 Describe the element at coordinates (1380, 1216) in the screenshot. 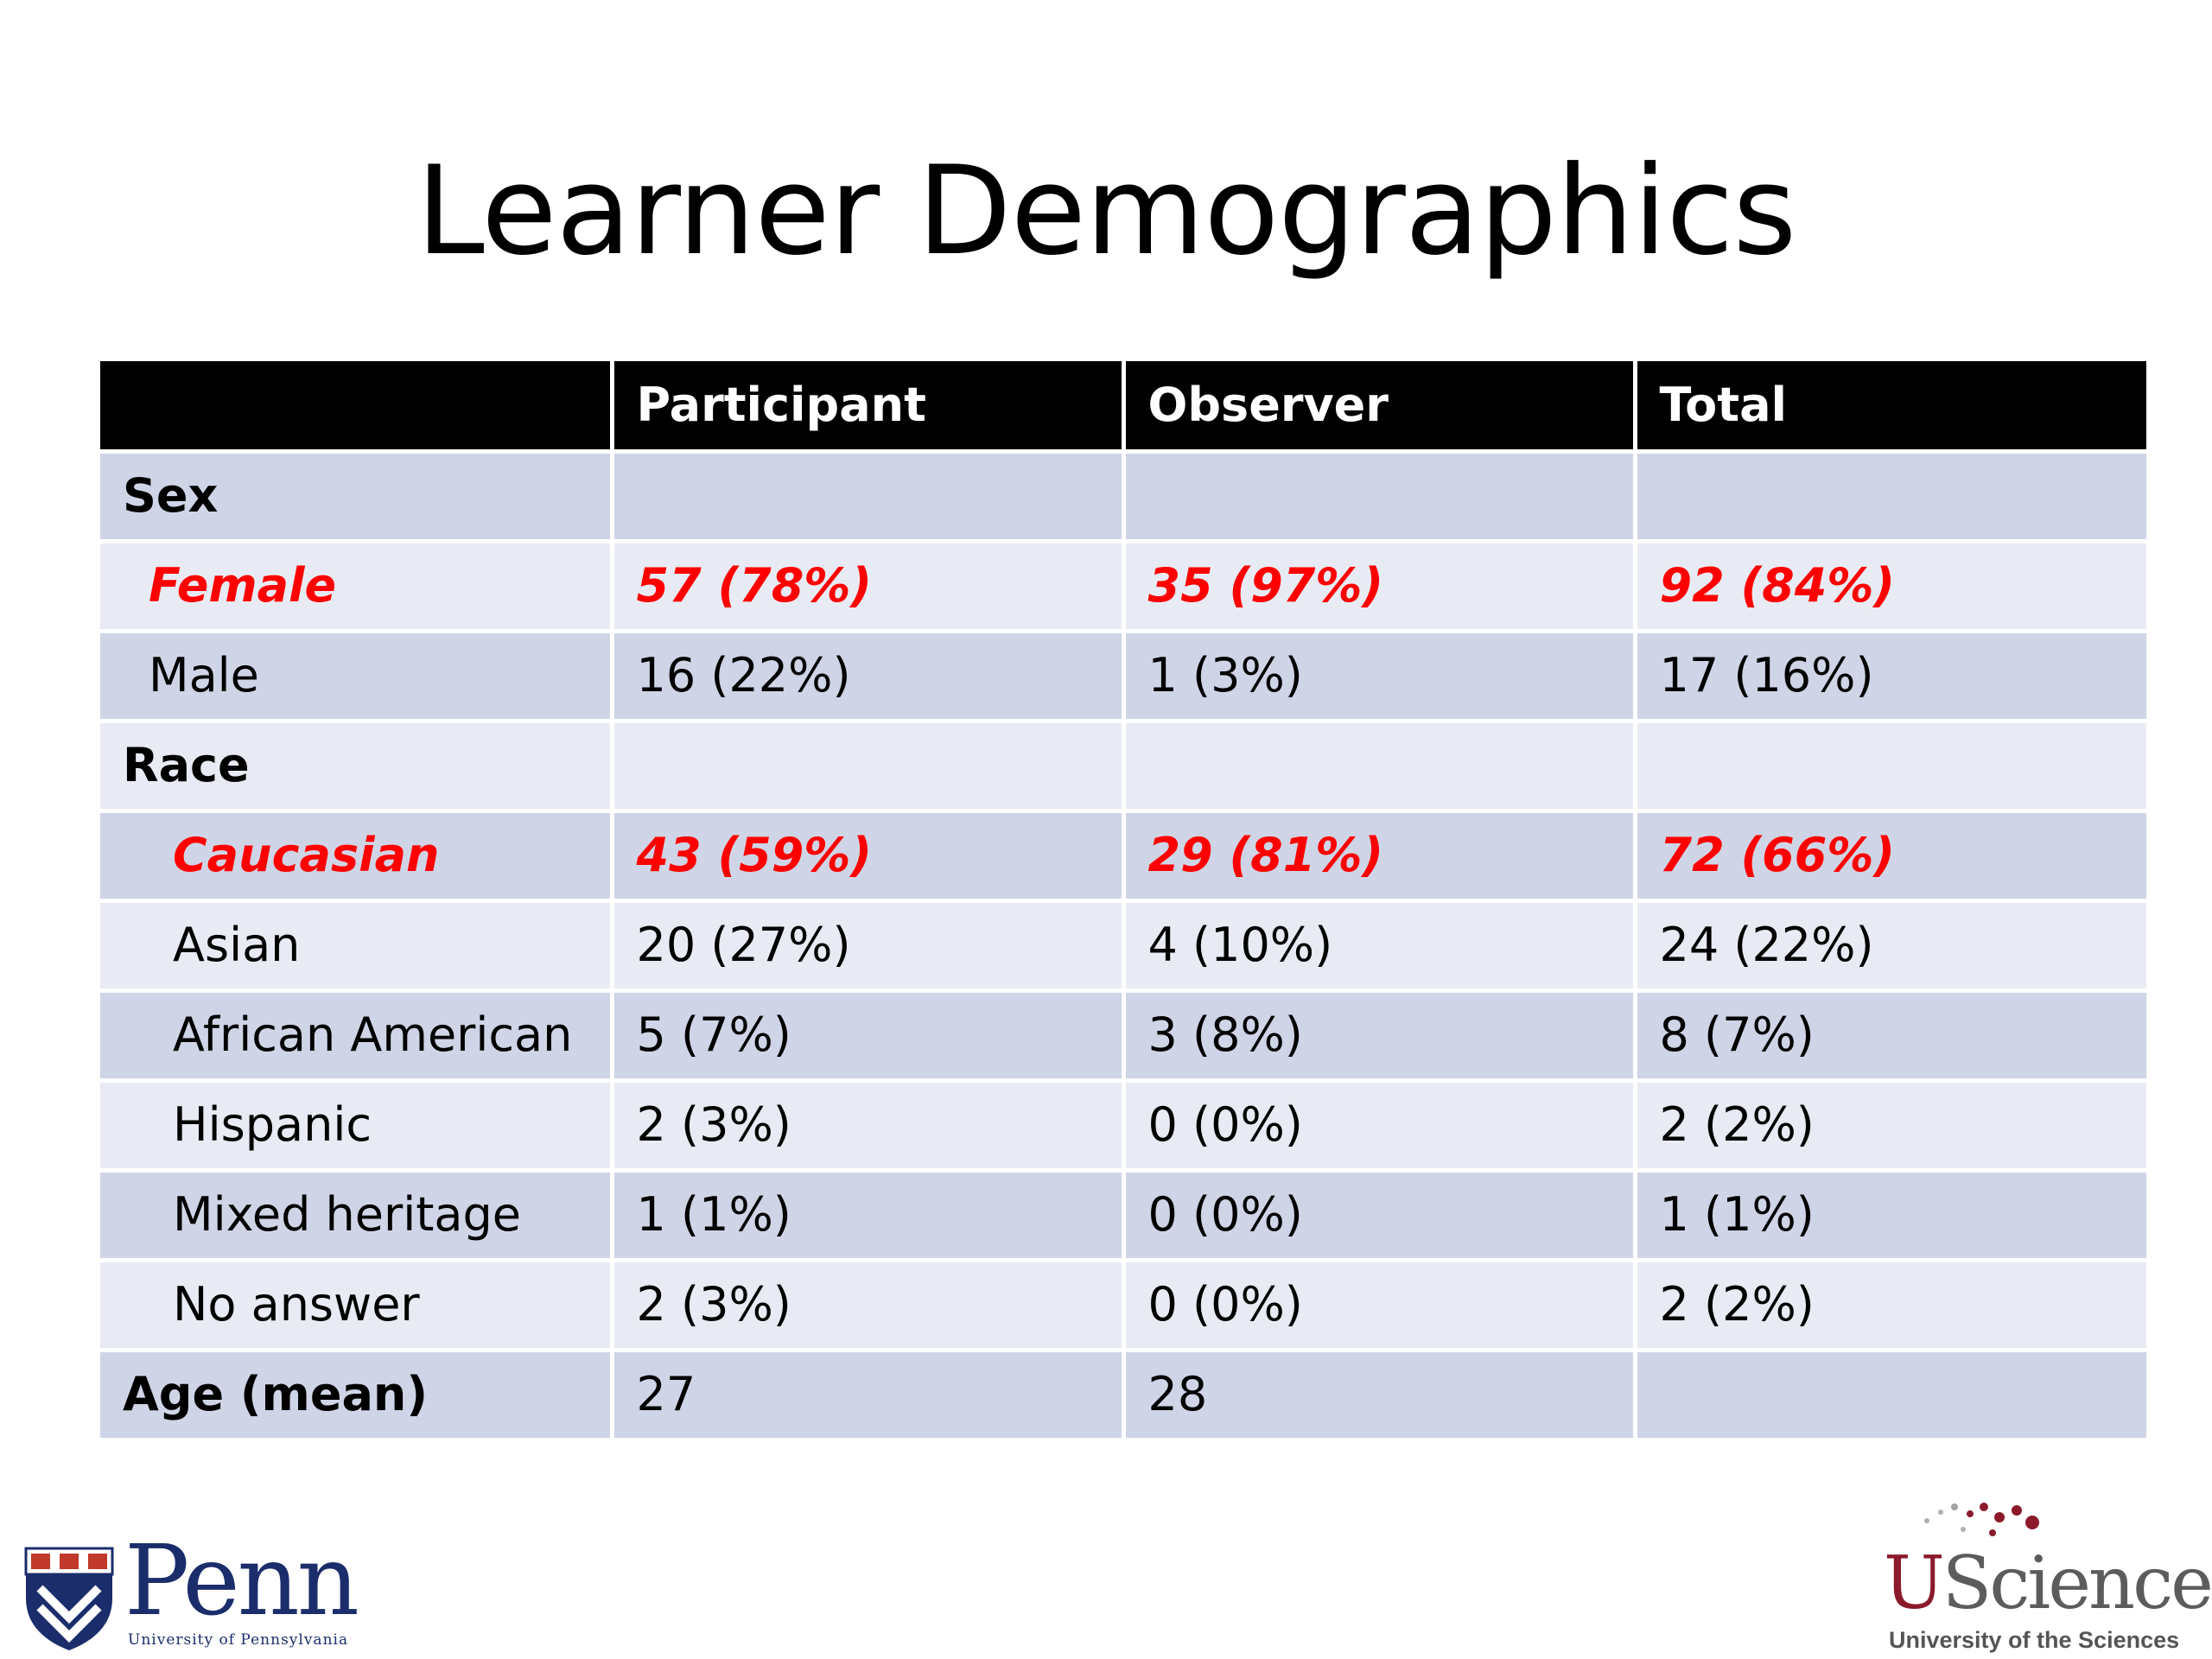

I see `cell-mixed-heritage-observer: 0 (0%)` at that location.